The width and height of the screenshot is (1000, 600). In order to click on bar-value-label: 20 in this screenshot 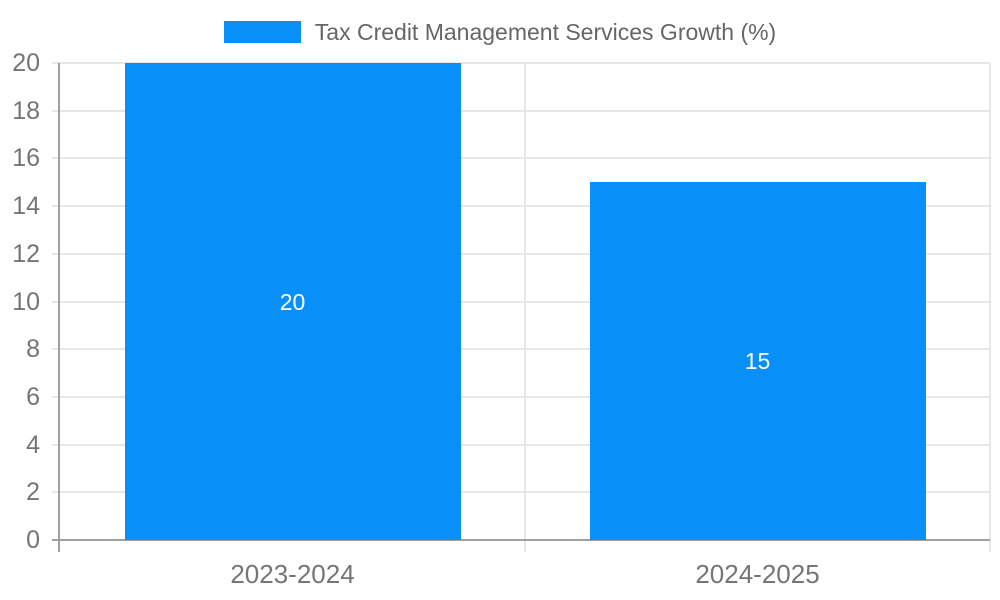, I will do `click(292, 301)`.